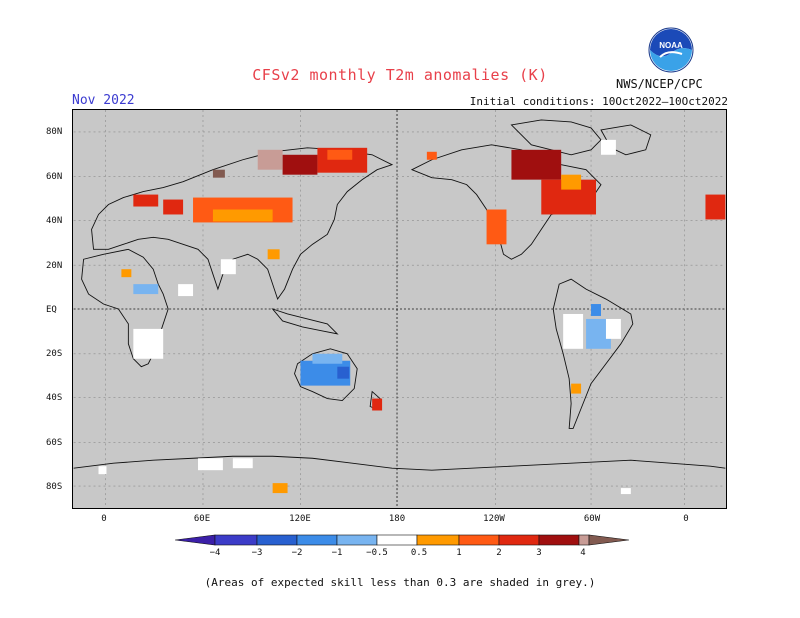 Image resolution: width=800 pixels, height=618 pixels. I want to click on colorbar-bin-4-plus, so click(584, 540).